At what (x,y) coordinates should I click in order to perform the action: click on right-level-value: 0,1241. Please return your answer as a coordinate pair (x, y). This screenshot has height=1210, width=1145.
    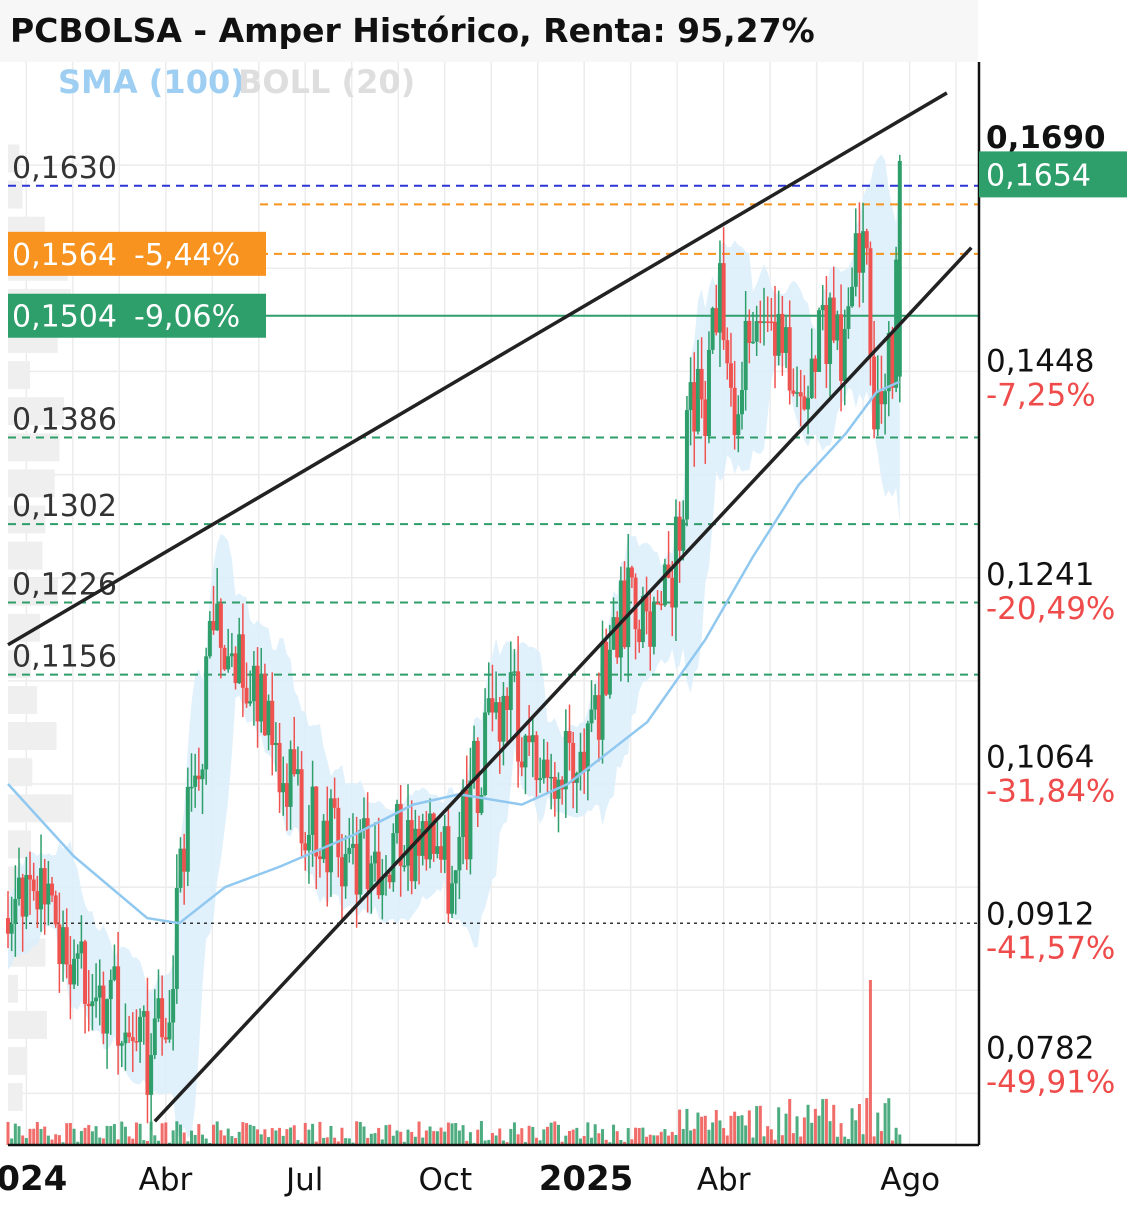
    Looking at the image, I should click on (1040, 575).